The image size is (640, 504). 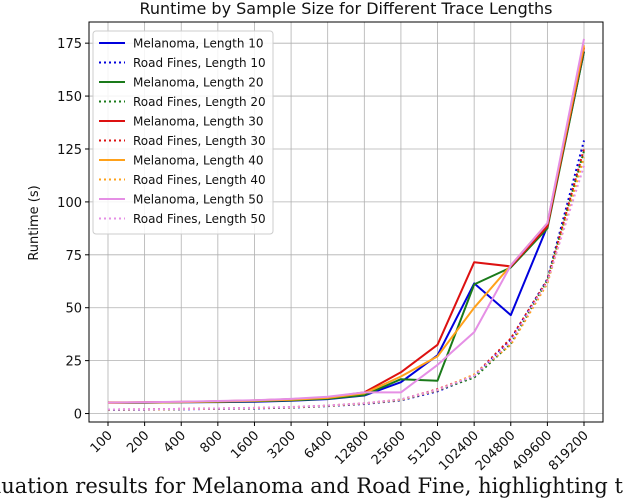 I want to click on legend-label: Road Fines, Length 20, so click(x=199, y=102).